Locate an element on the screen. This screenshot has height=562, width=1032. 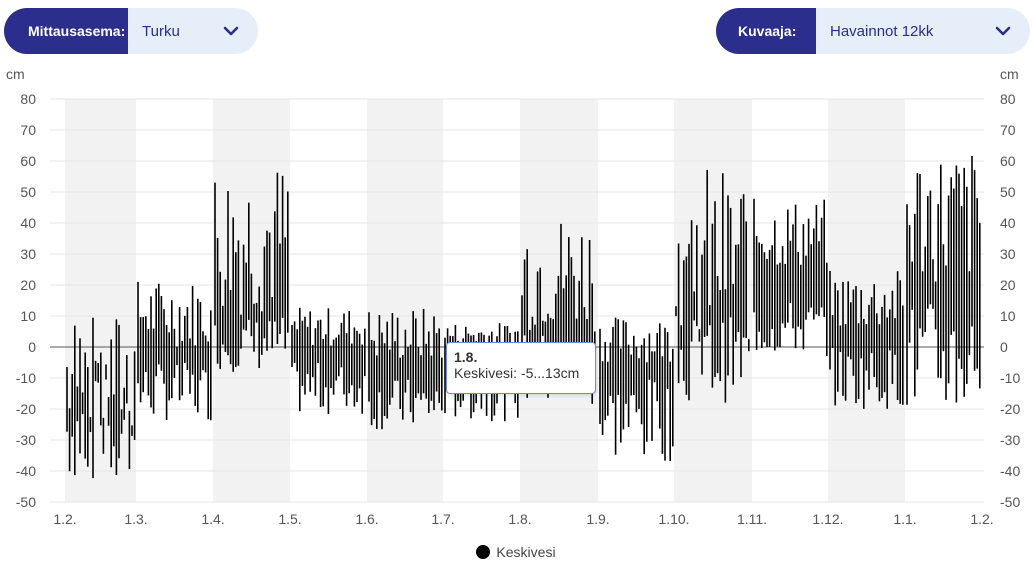
y-tick-label-left: 80 is located at coordinates (28, 99).